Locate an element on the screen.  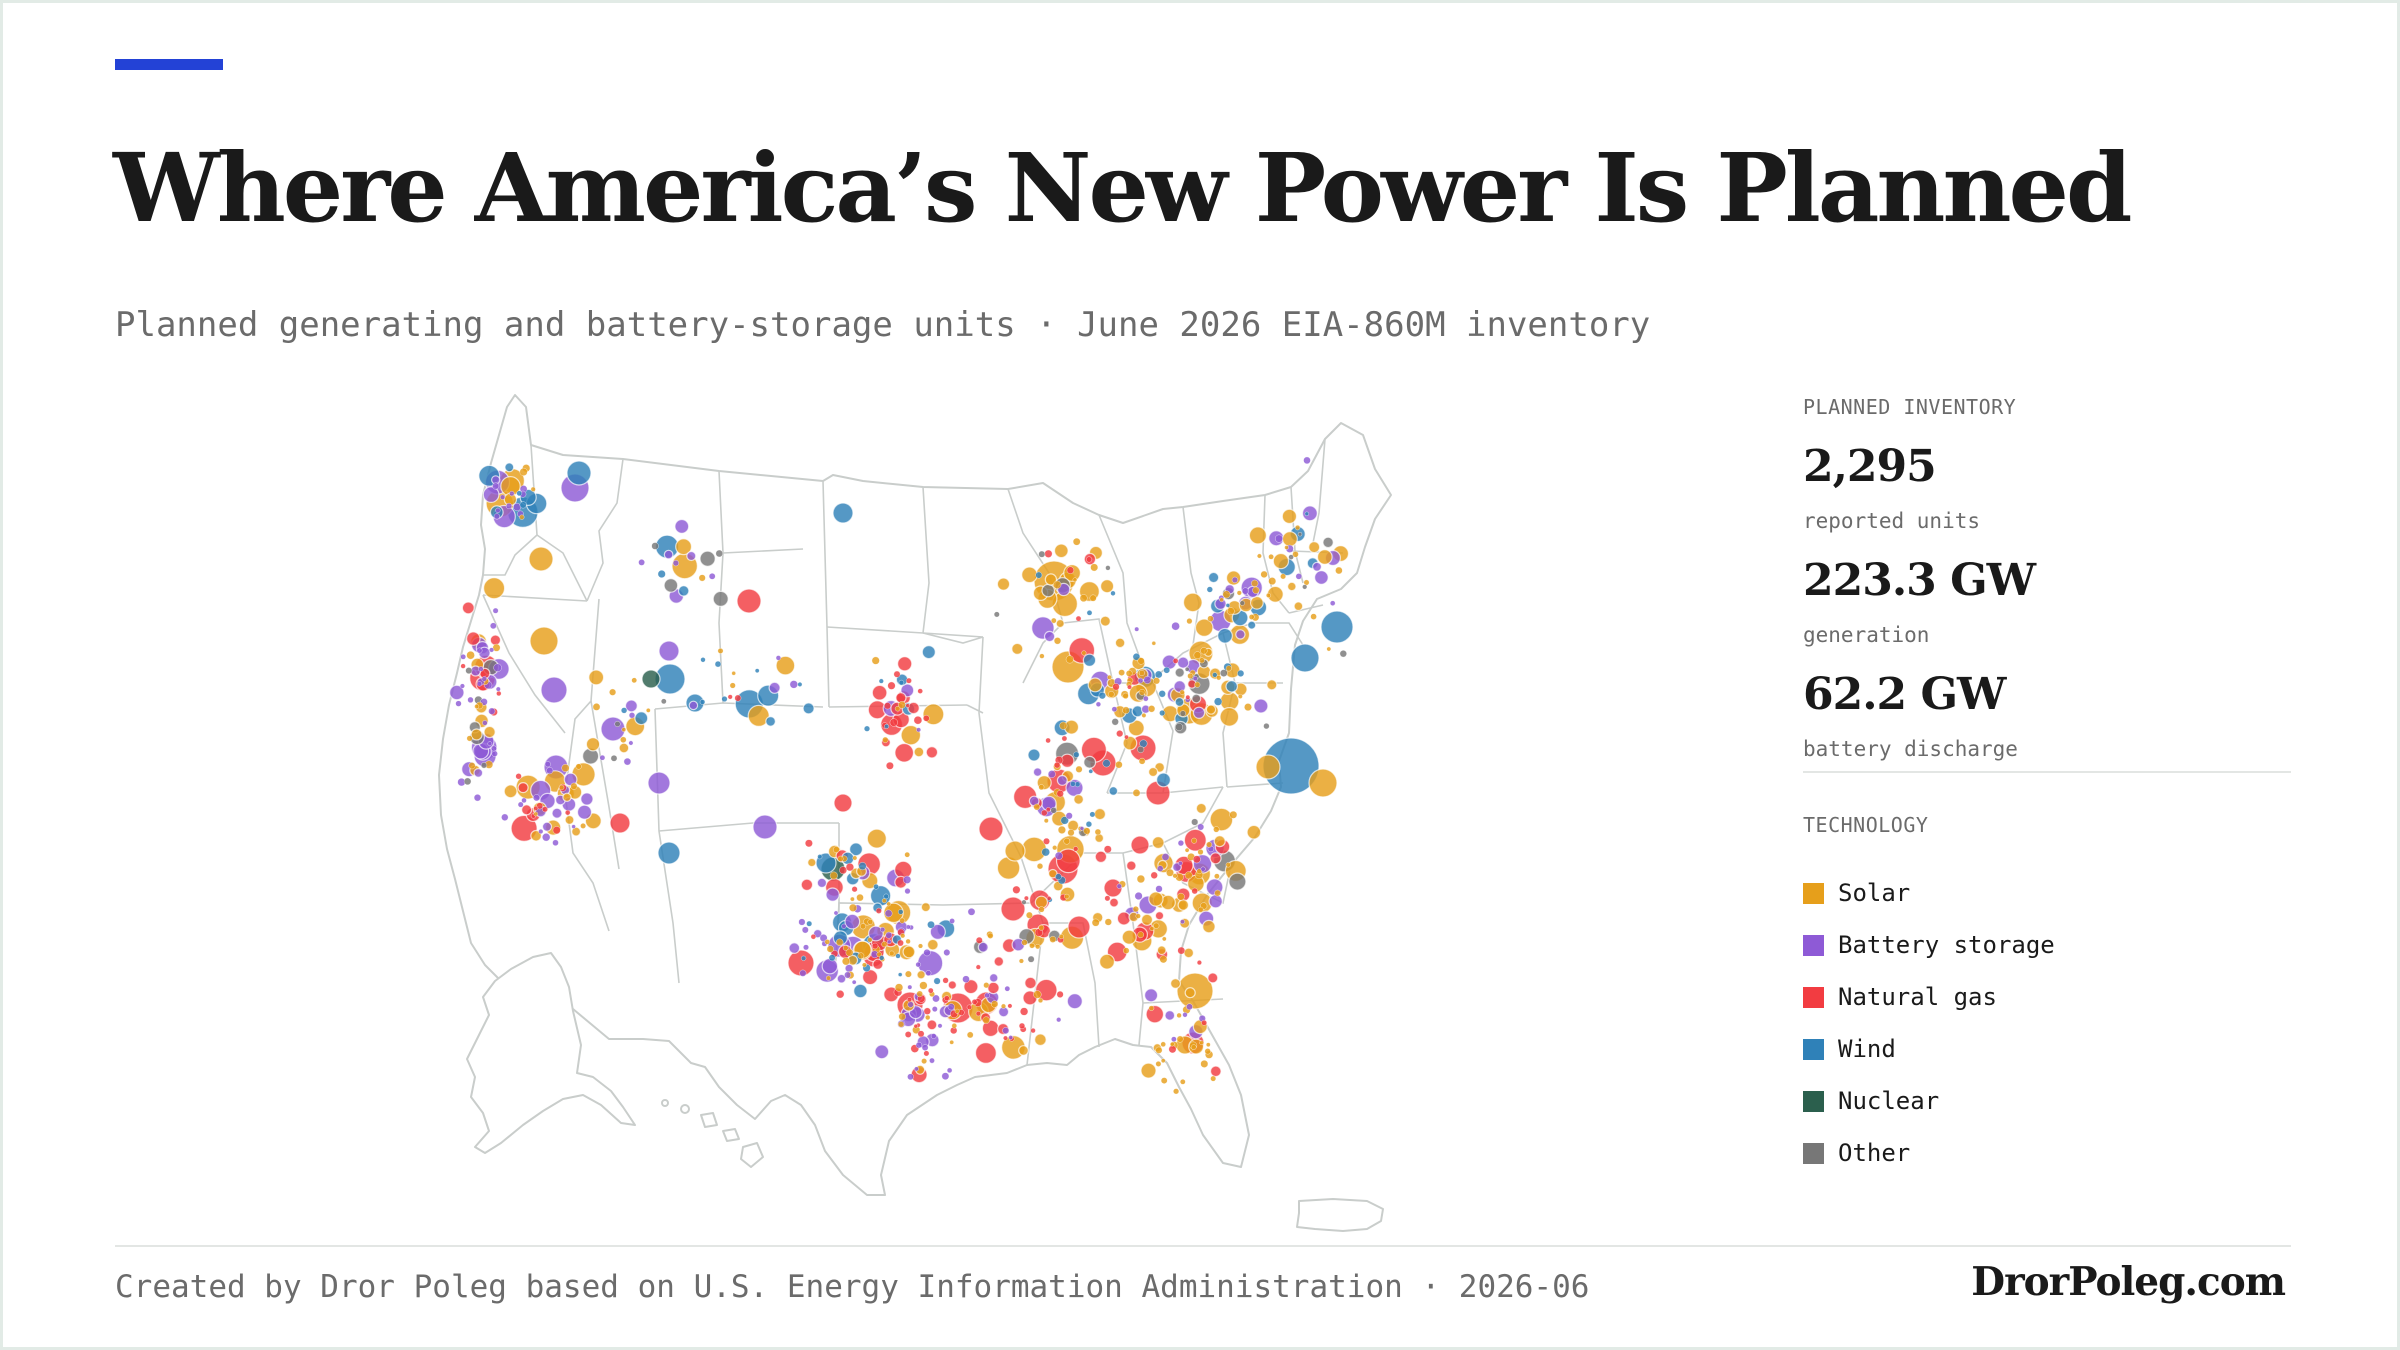
swatch-other is located at coordinates (1813, 1153).